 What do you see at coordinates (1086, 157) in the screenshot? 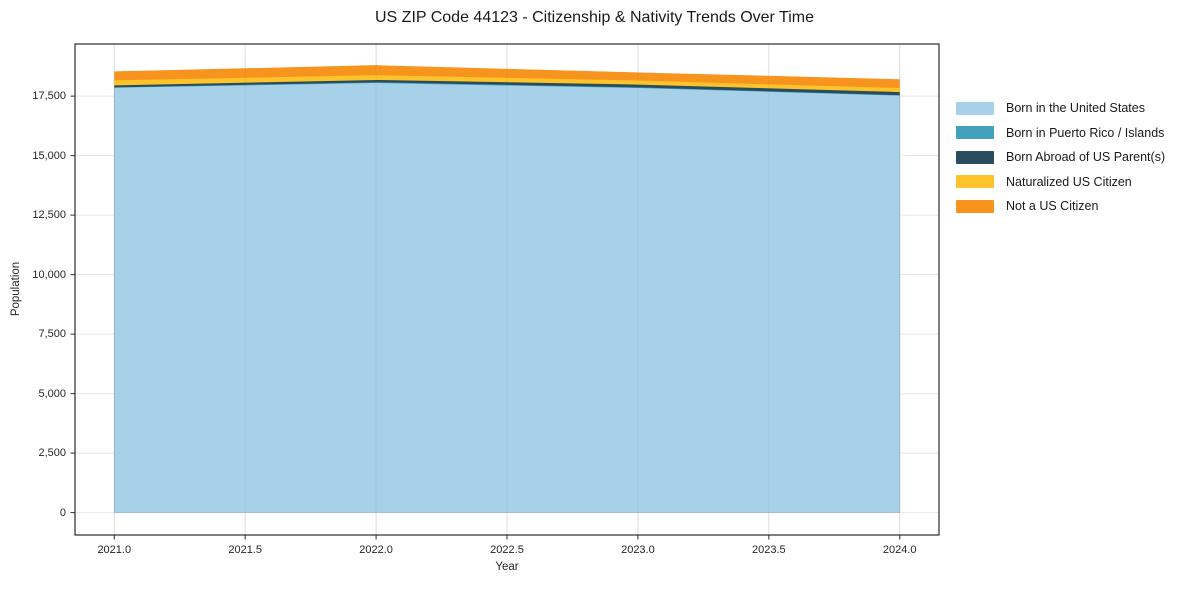
I see `legend-label: Born Abroad of US Parent(s)` at bounding box center [1086, 157].